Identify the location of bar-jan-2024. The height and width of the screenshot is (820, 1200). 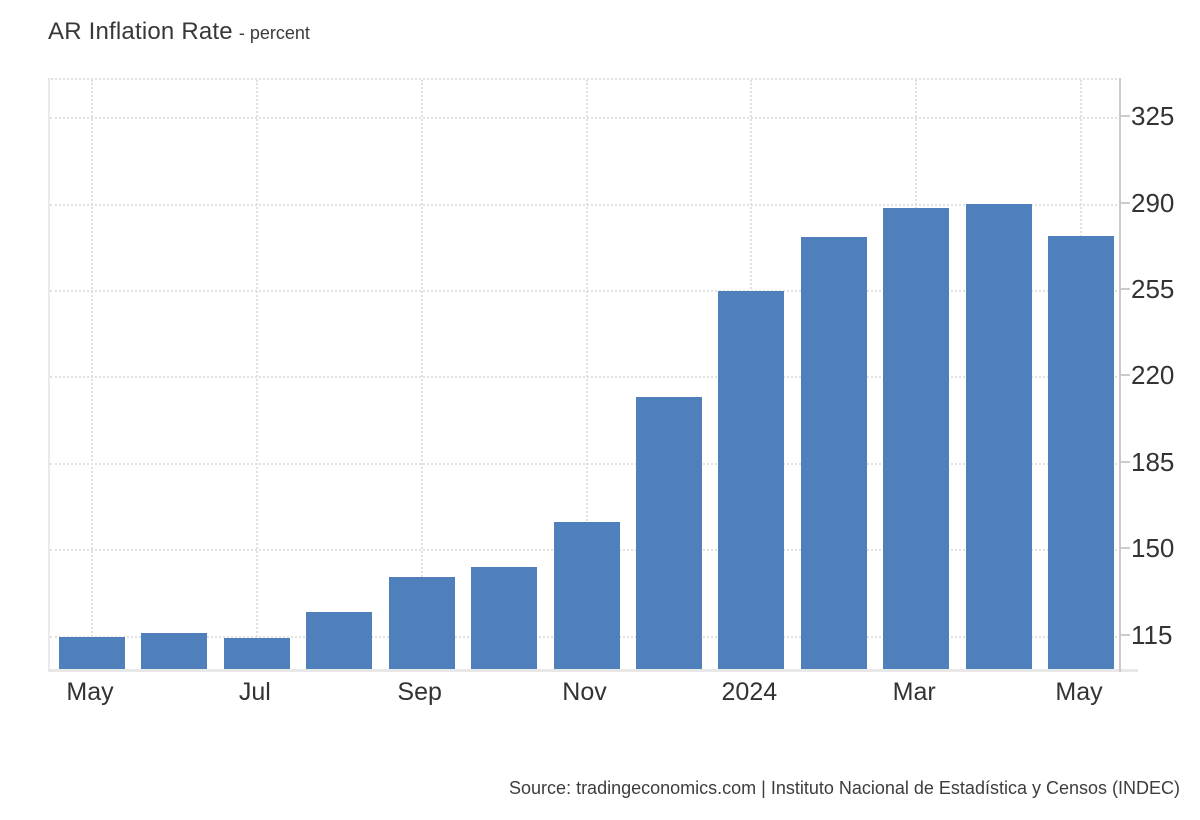
(751, 481).